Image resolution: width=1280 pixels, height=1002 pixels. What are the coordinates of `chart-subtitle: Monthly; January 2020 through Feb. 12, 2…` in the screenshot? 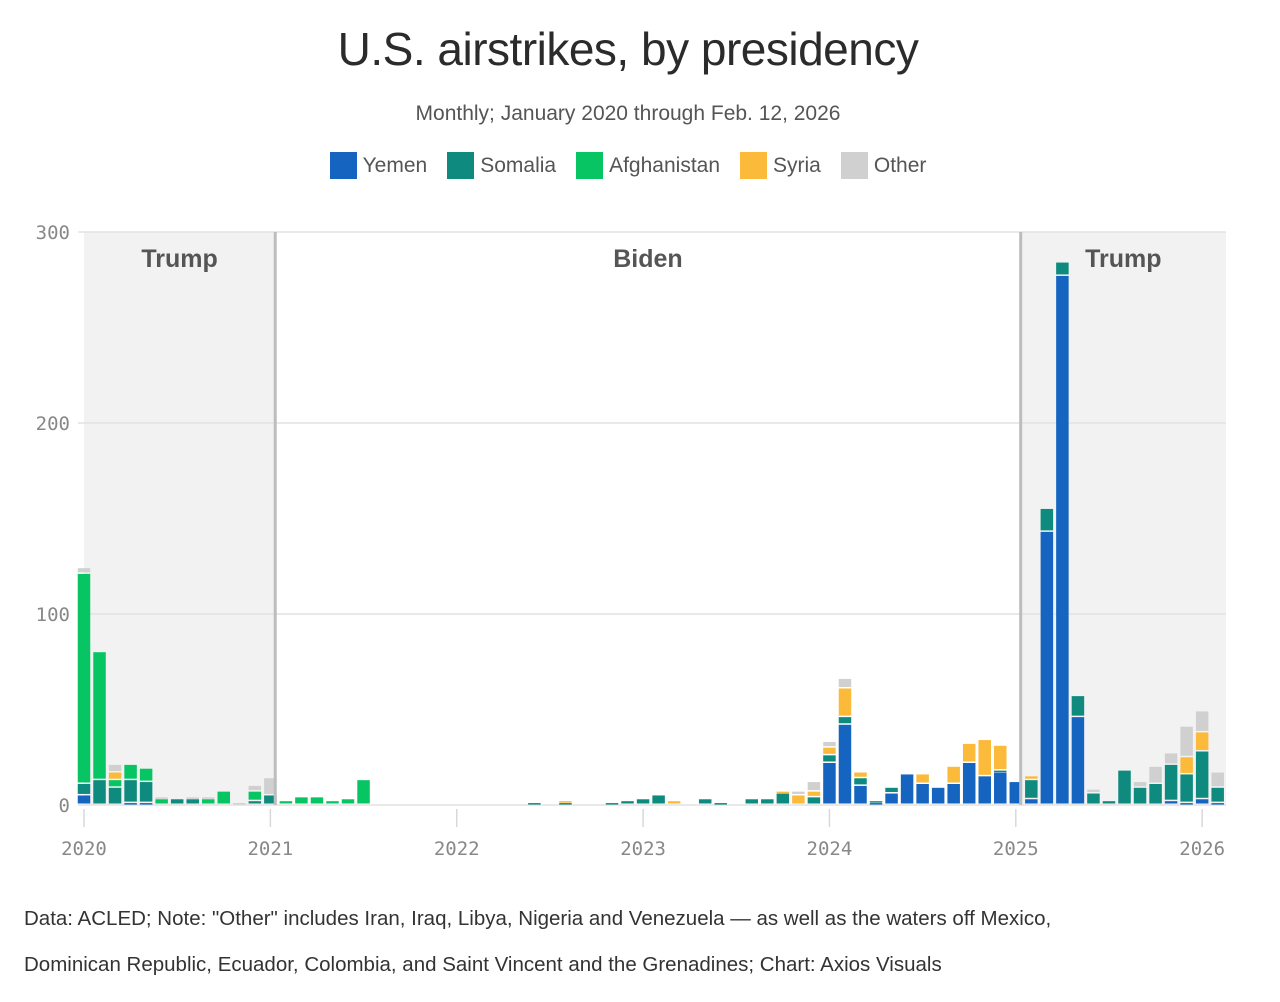 It's located at (628, 113).